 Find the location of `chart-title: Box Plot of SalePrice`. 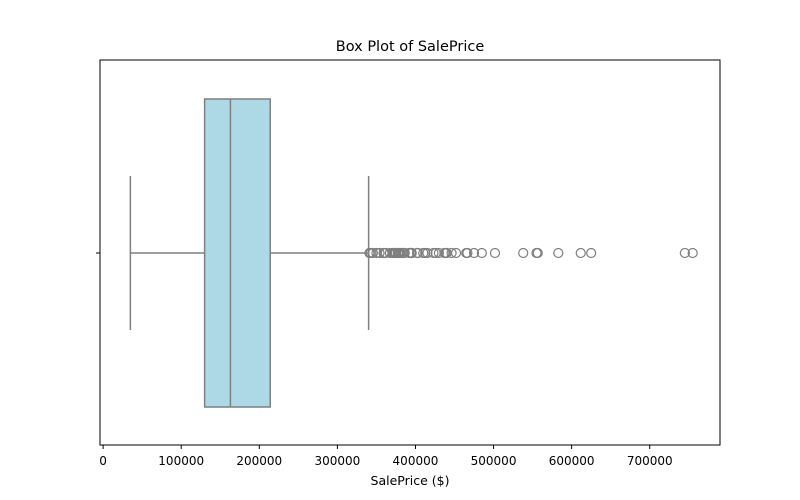

chart-title: Box Plot of SalePrice is located at coordinates (410, 47).